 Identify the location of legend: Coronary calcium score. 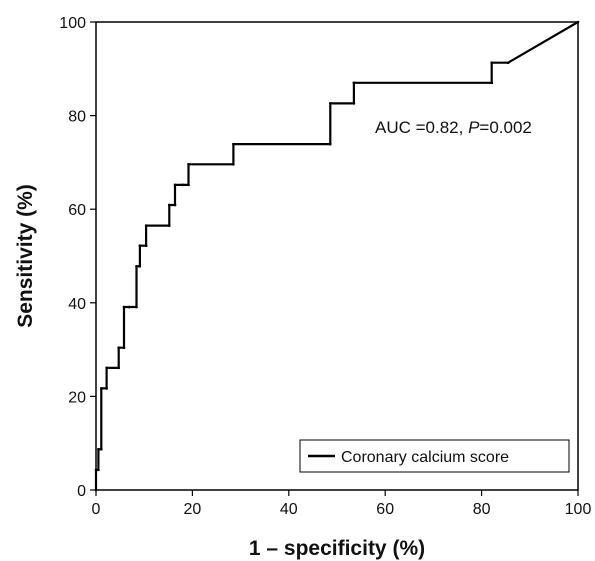
(434, 456).